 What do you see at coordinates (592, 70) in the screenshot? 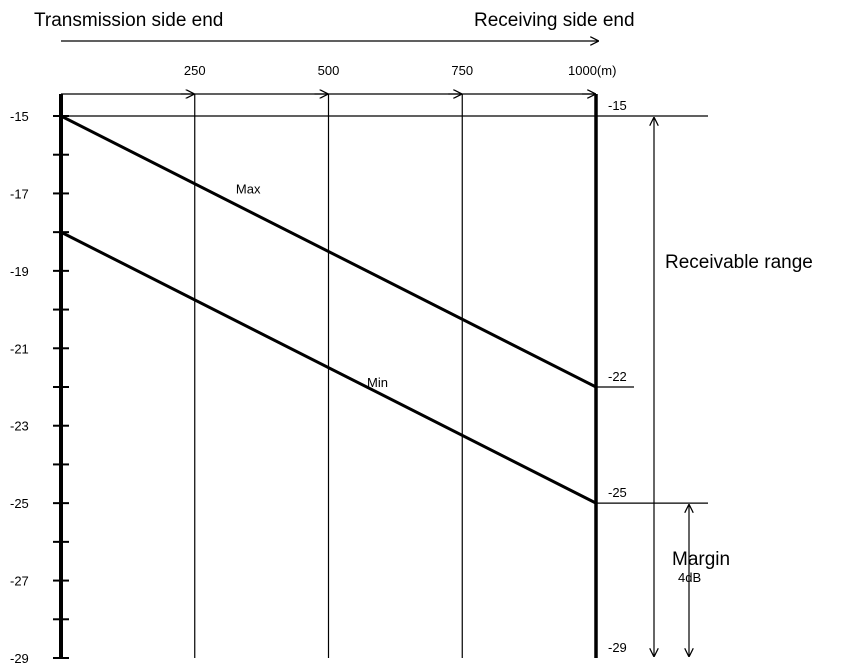
I see `x-tick-label: 1000(m)` at bounding box center [592, 70].